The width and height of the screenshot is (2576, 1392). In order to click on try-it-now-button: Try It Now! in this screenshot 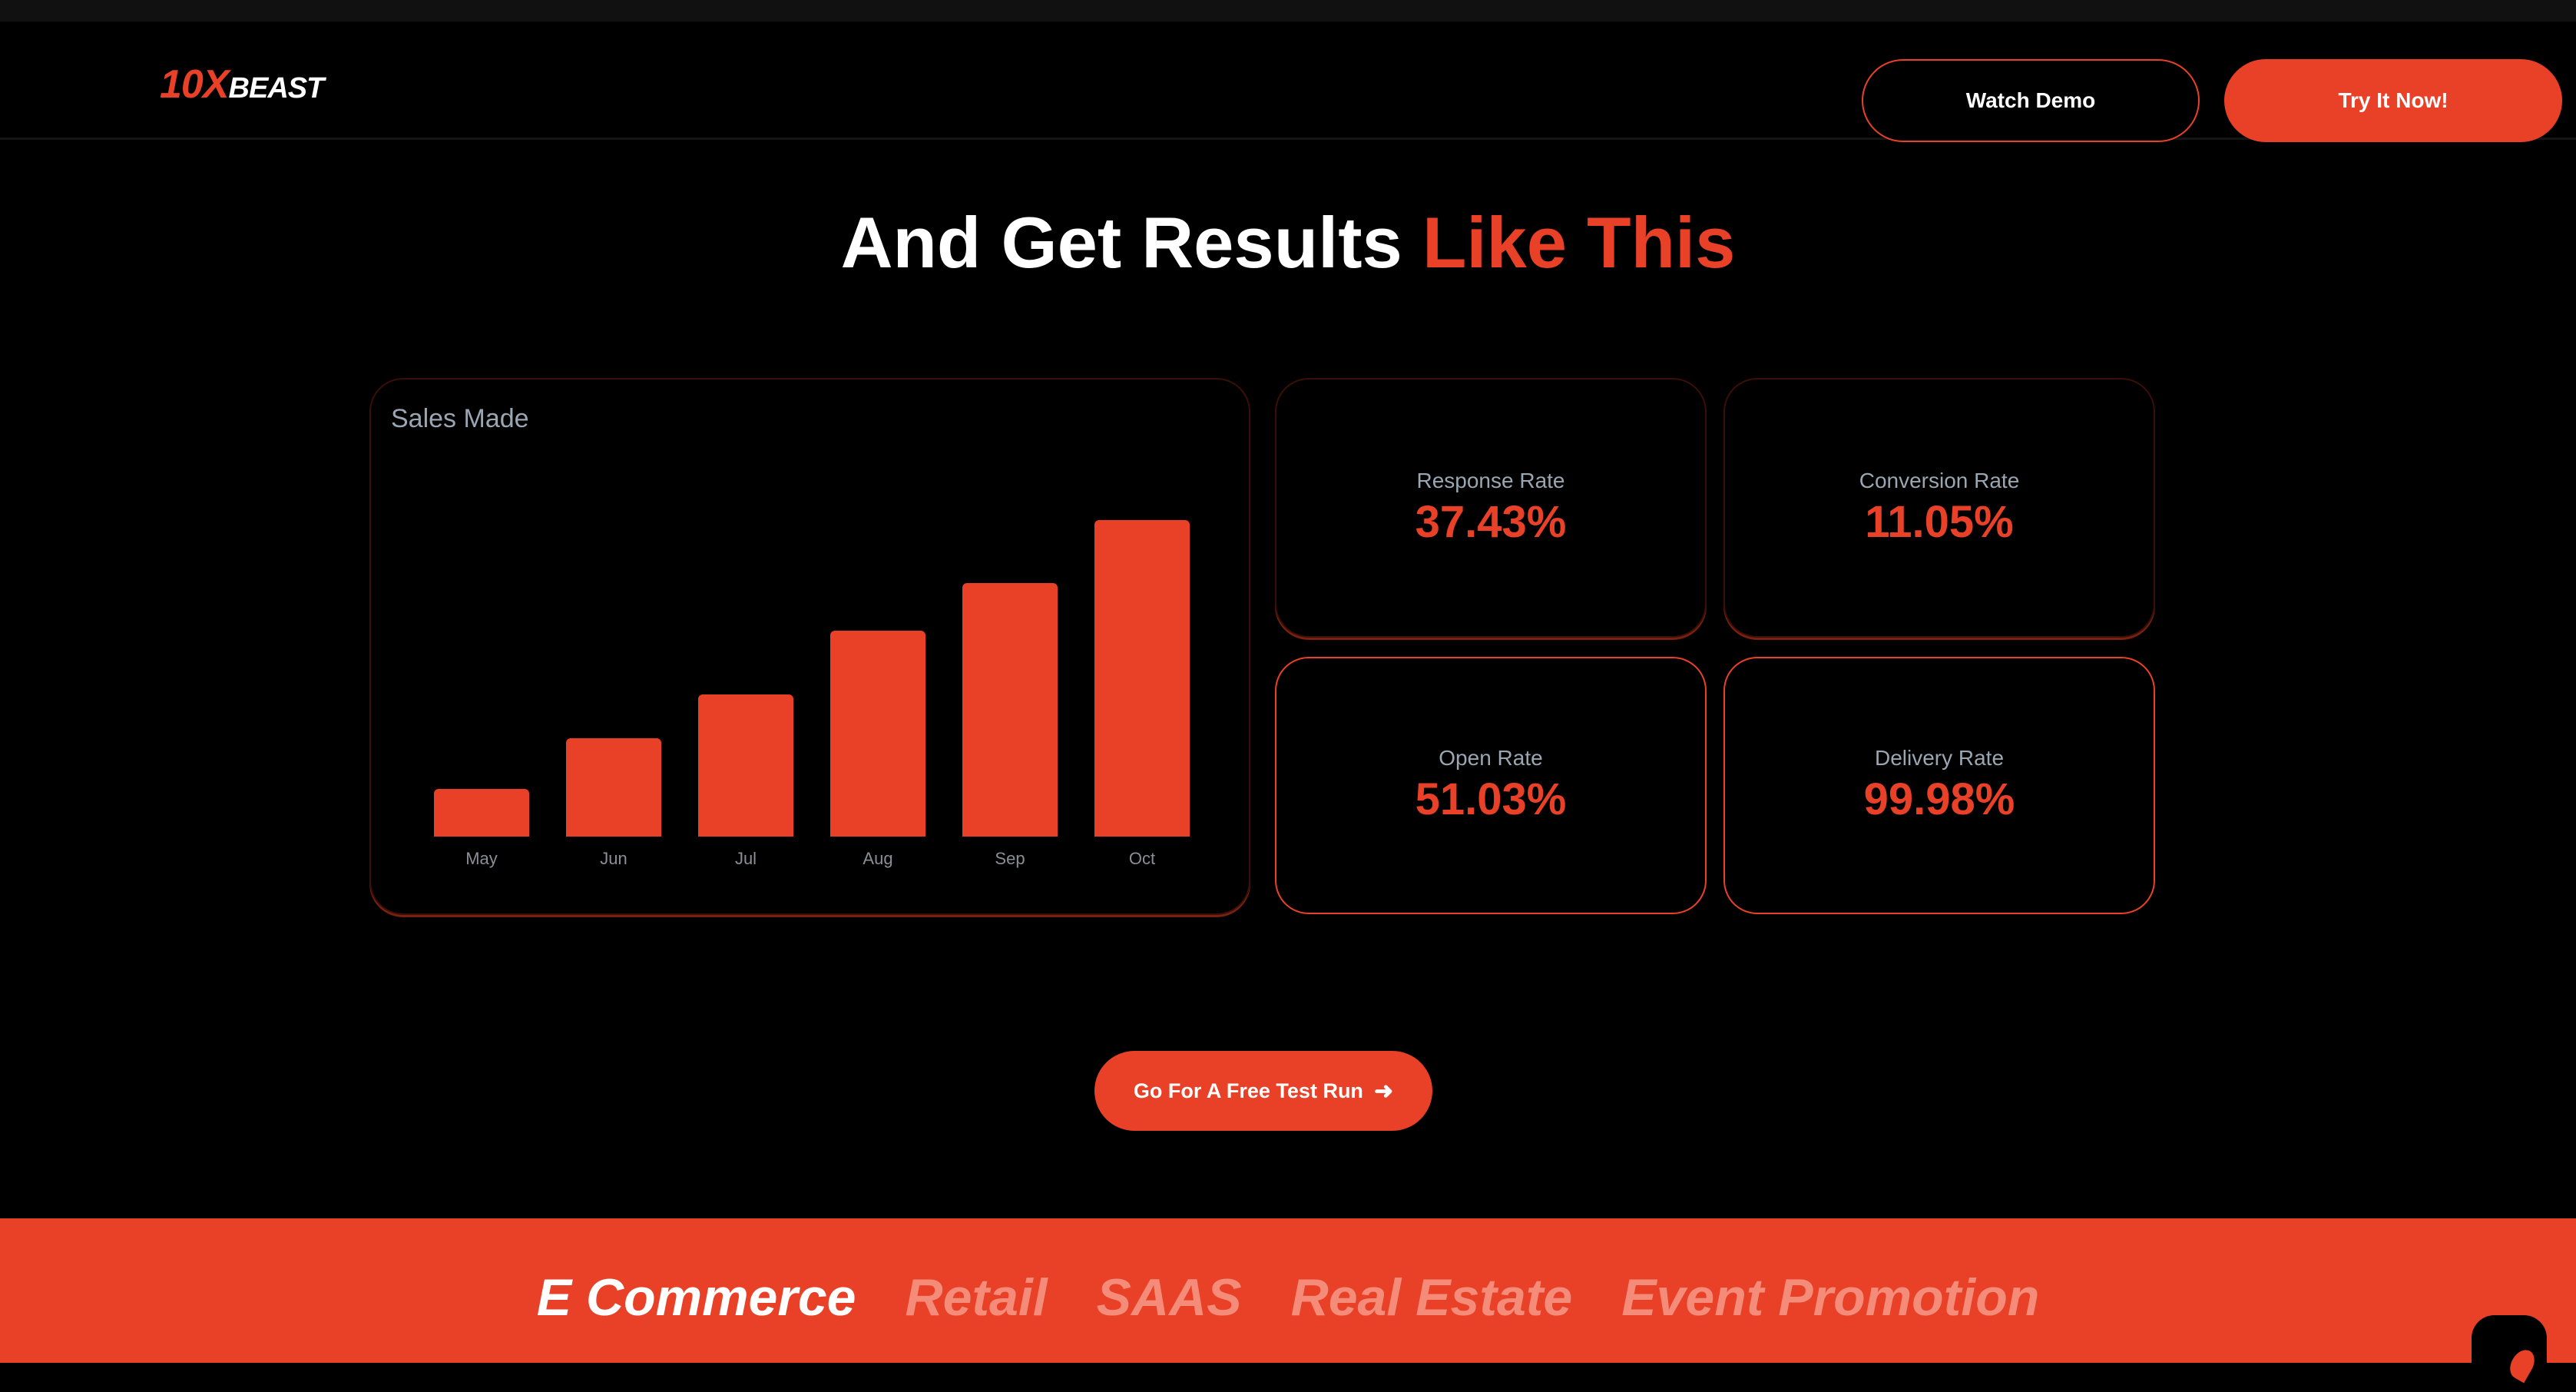, I will do `click(2393, 100)`.